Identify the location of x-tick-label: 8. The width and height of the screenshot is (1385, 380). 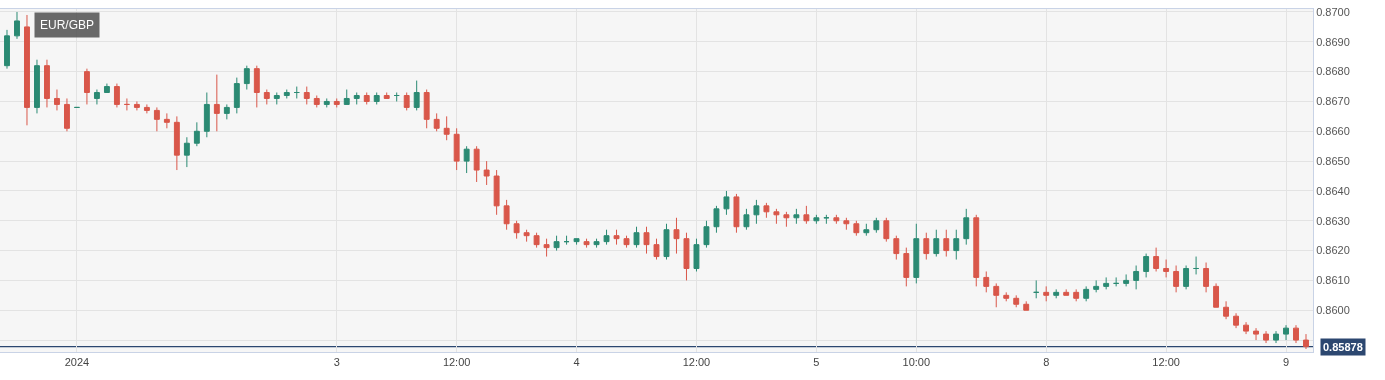
(1046, 362).